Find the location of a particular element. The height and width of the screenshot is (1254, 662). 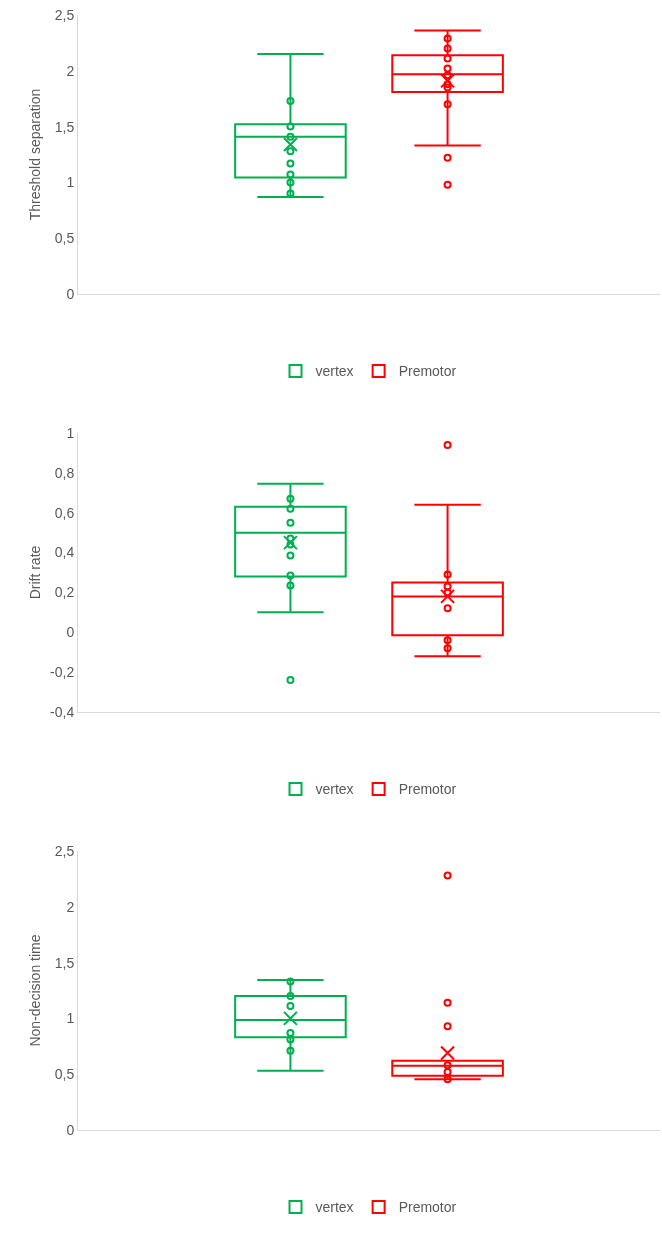

y-tick-label: -0,4 is located at coordinates (62, 711).